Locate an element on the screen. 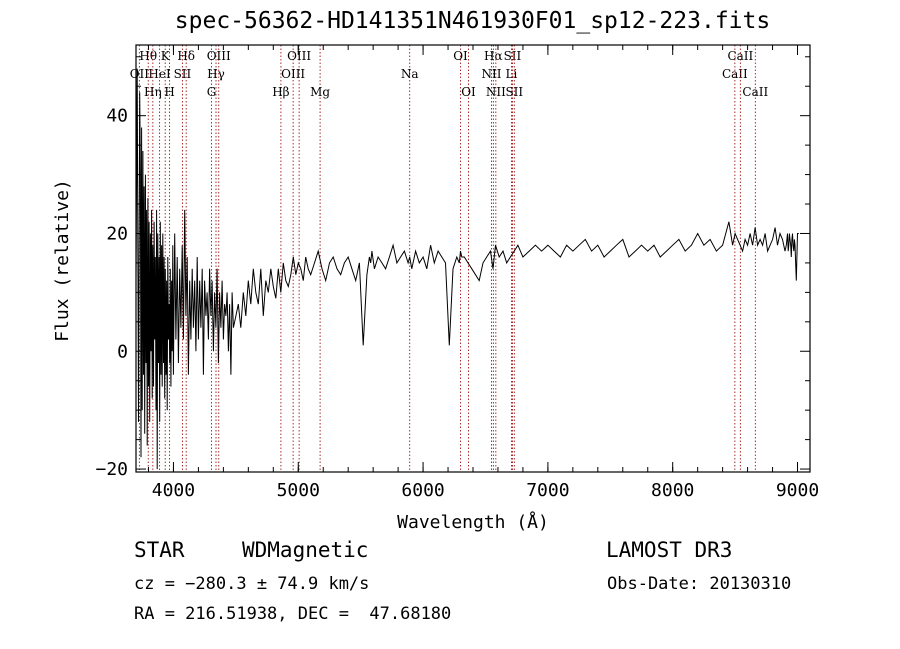 This screenshot has width=900, height=649. spectral-line-label: HeI is located at coordinates (159, 74).